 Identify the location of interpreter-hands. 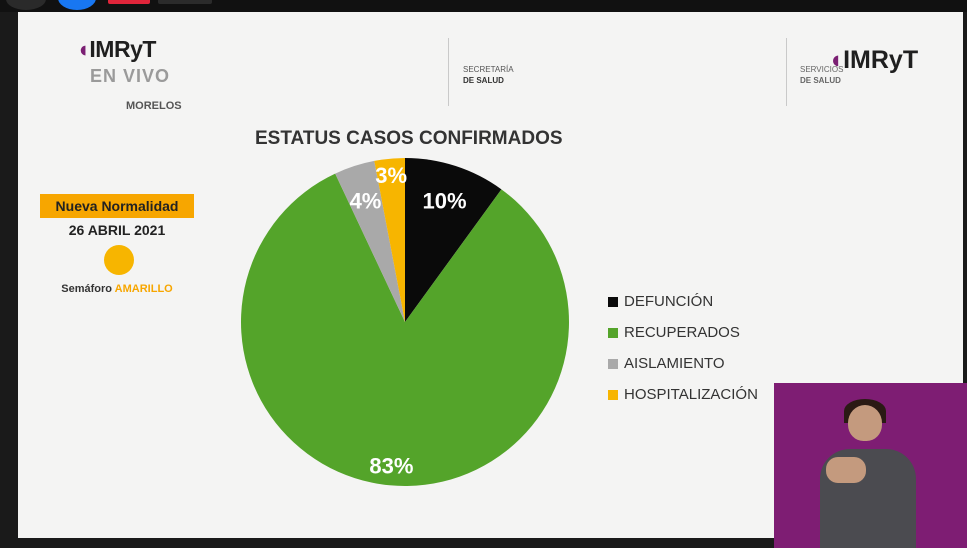
(846, 470).